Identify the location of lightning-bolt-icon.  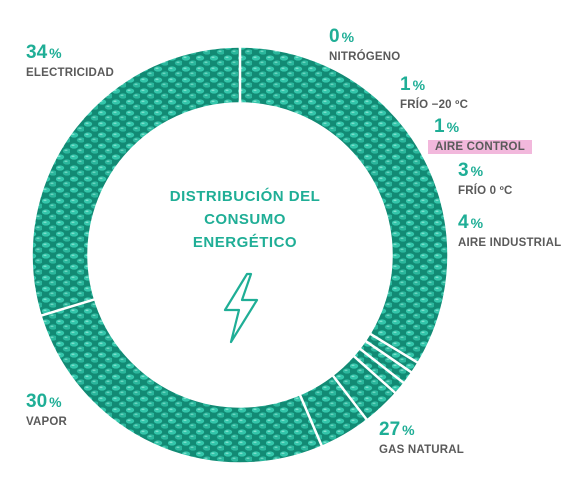
(241, 308).